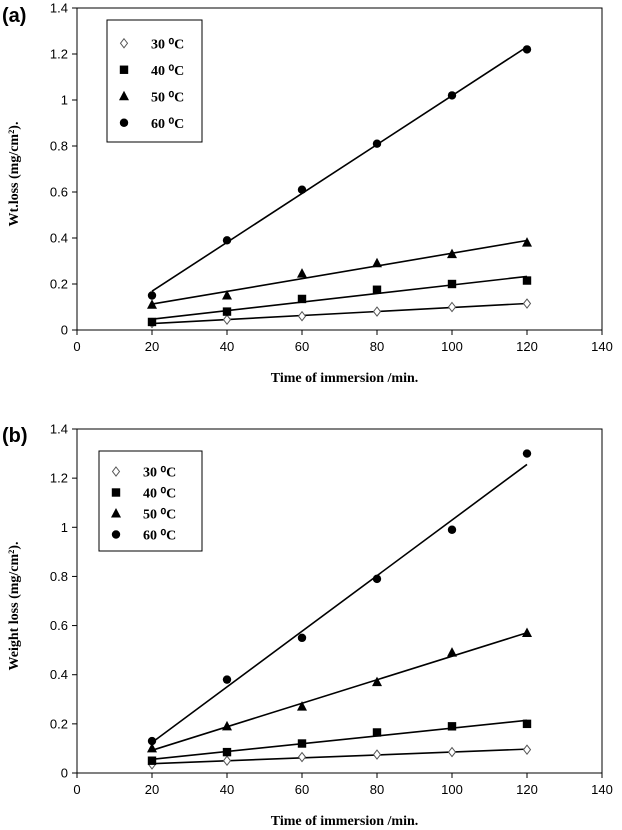 This screenshot has height=830, width=622. I want to click on y-axis-title: Wt.loss (mg/cm²)., so click(14, 174).